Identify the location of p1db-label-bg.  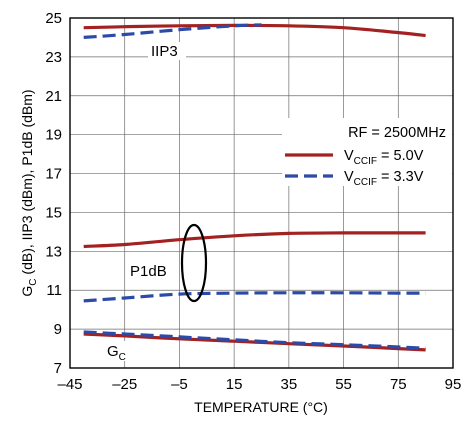
(150, 271).